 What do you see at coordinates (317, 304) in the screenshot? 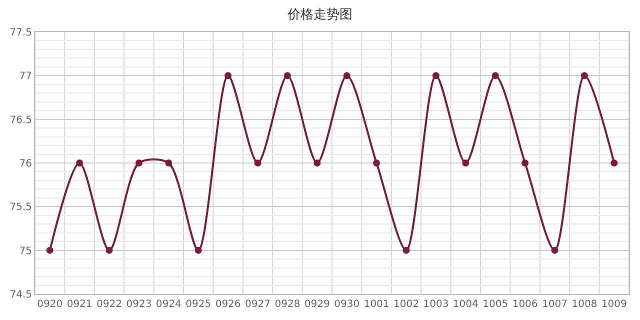
I see `x-tick-label: 0929` at bounding box center [317, 304].